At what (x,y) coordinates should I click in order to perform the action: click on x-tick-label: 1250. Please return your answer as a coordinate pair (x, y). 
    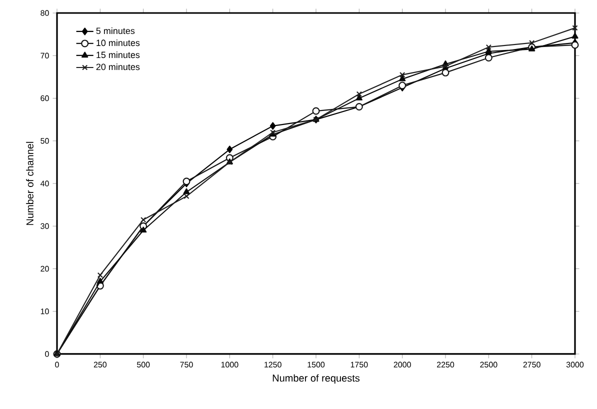
    Looking at the image, I should click on (273, 365).